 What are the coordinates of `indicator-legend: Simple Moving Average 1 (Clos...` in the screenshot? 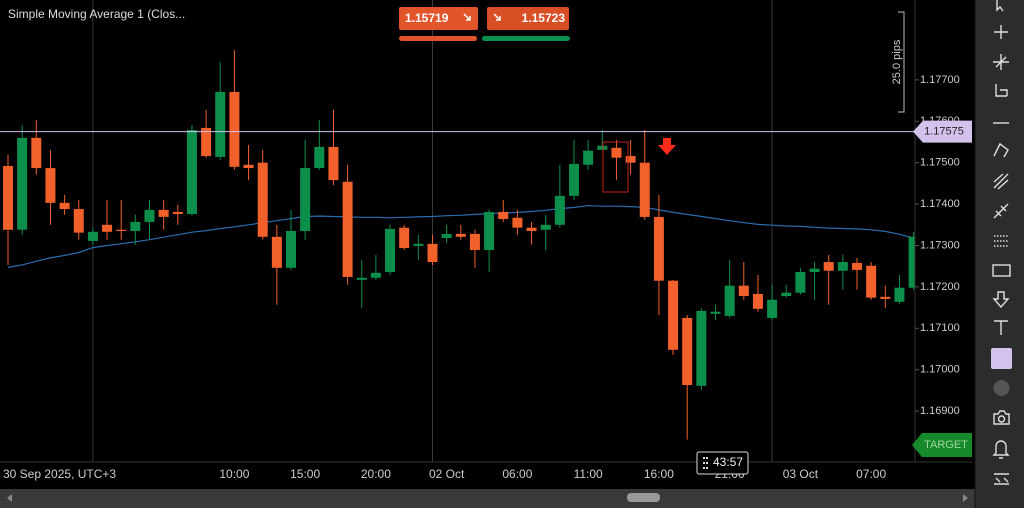 It's located at (96, 14).